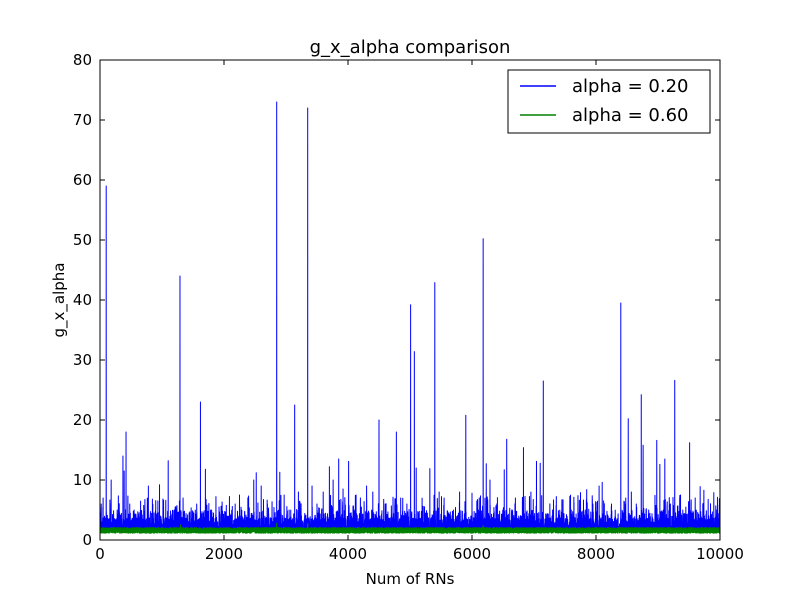 The width and height of the screenshot is (800, 605). What do you see at coordinates (348, 554) in the screenshot?
I see `x-tick-label: 4000` at bounding box center [348, 554].